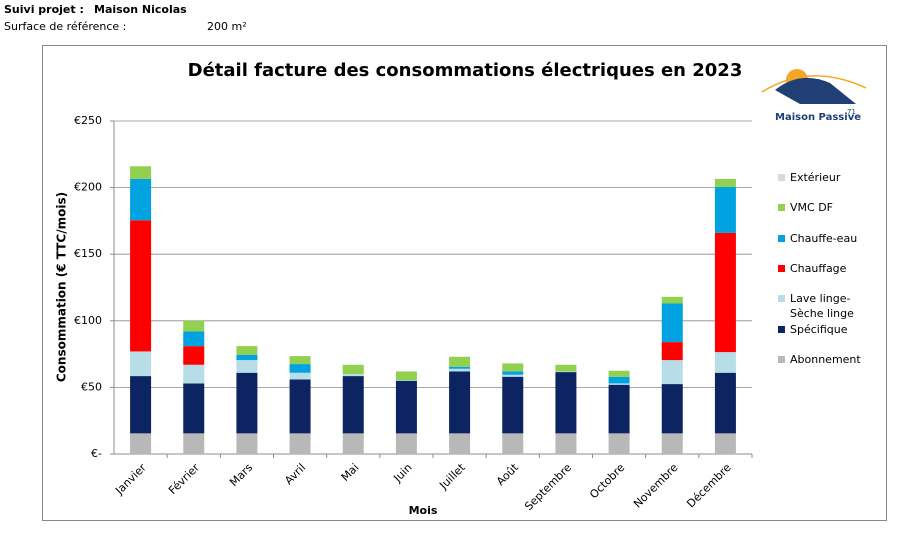  I want to click on y-tick-label: €100, so click(88, 320).